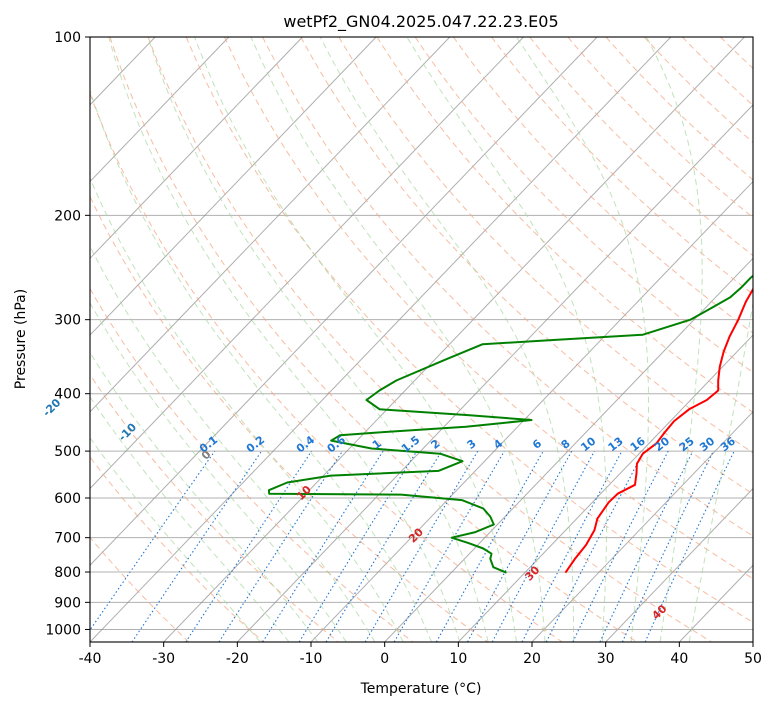  Describe the element at coordinates (163, 659) in the screenshot. I see `x-tick-label: -30` at that location.